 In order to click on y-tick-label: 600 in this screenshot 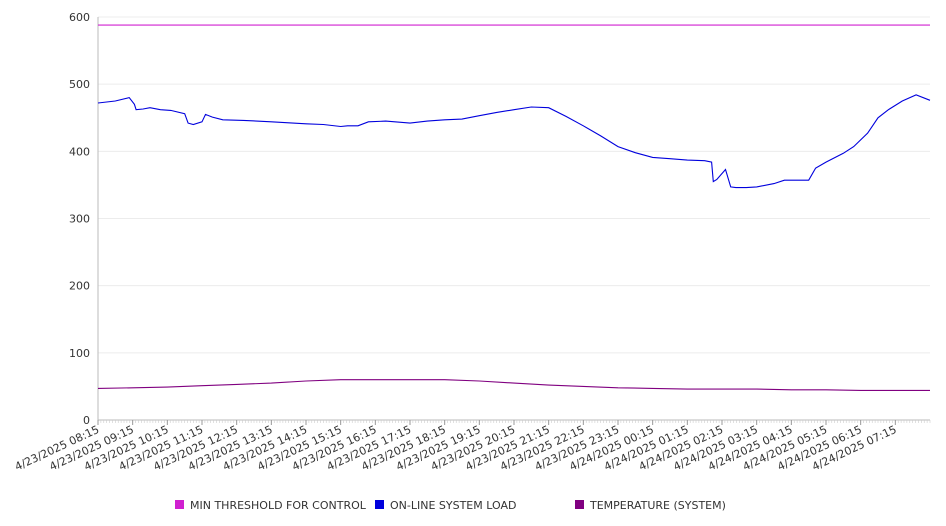, I will do `click(79, 17)`.